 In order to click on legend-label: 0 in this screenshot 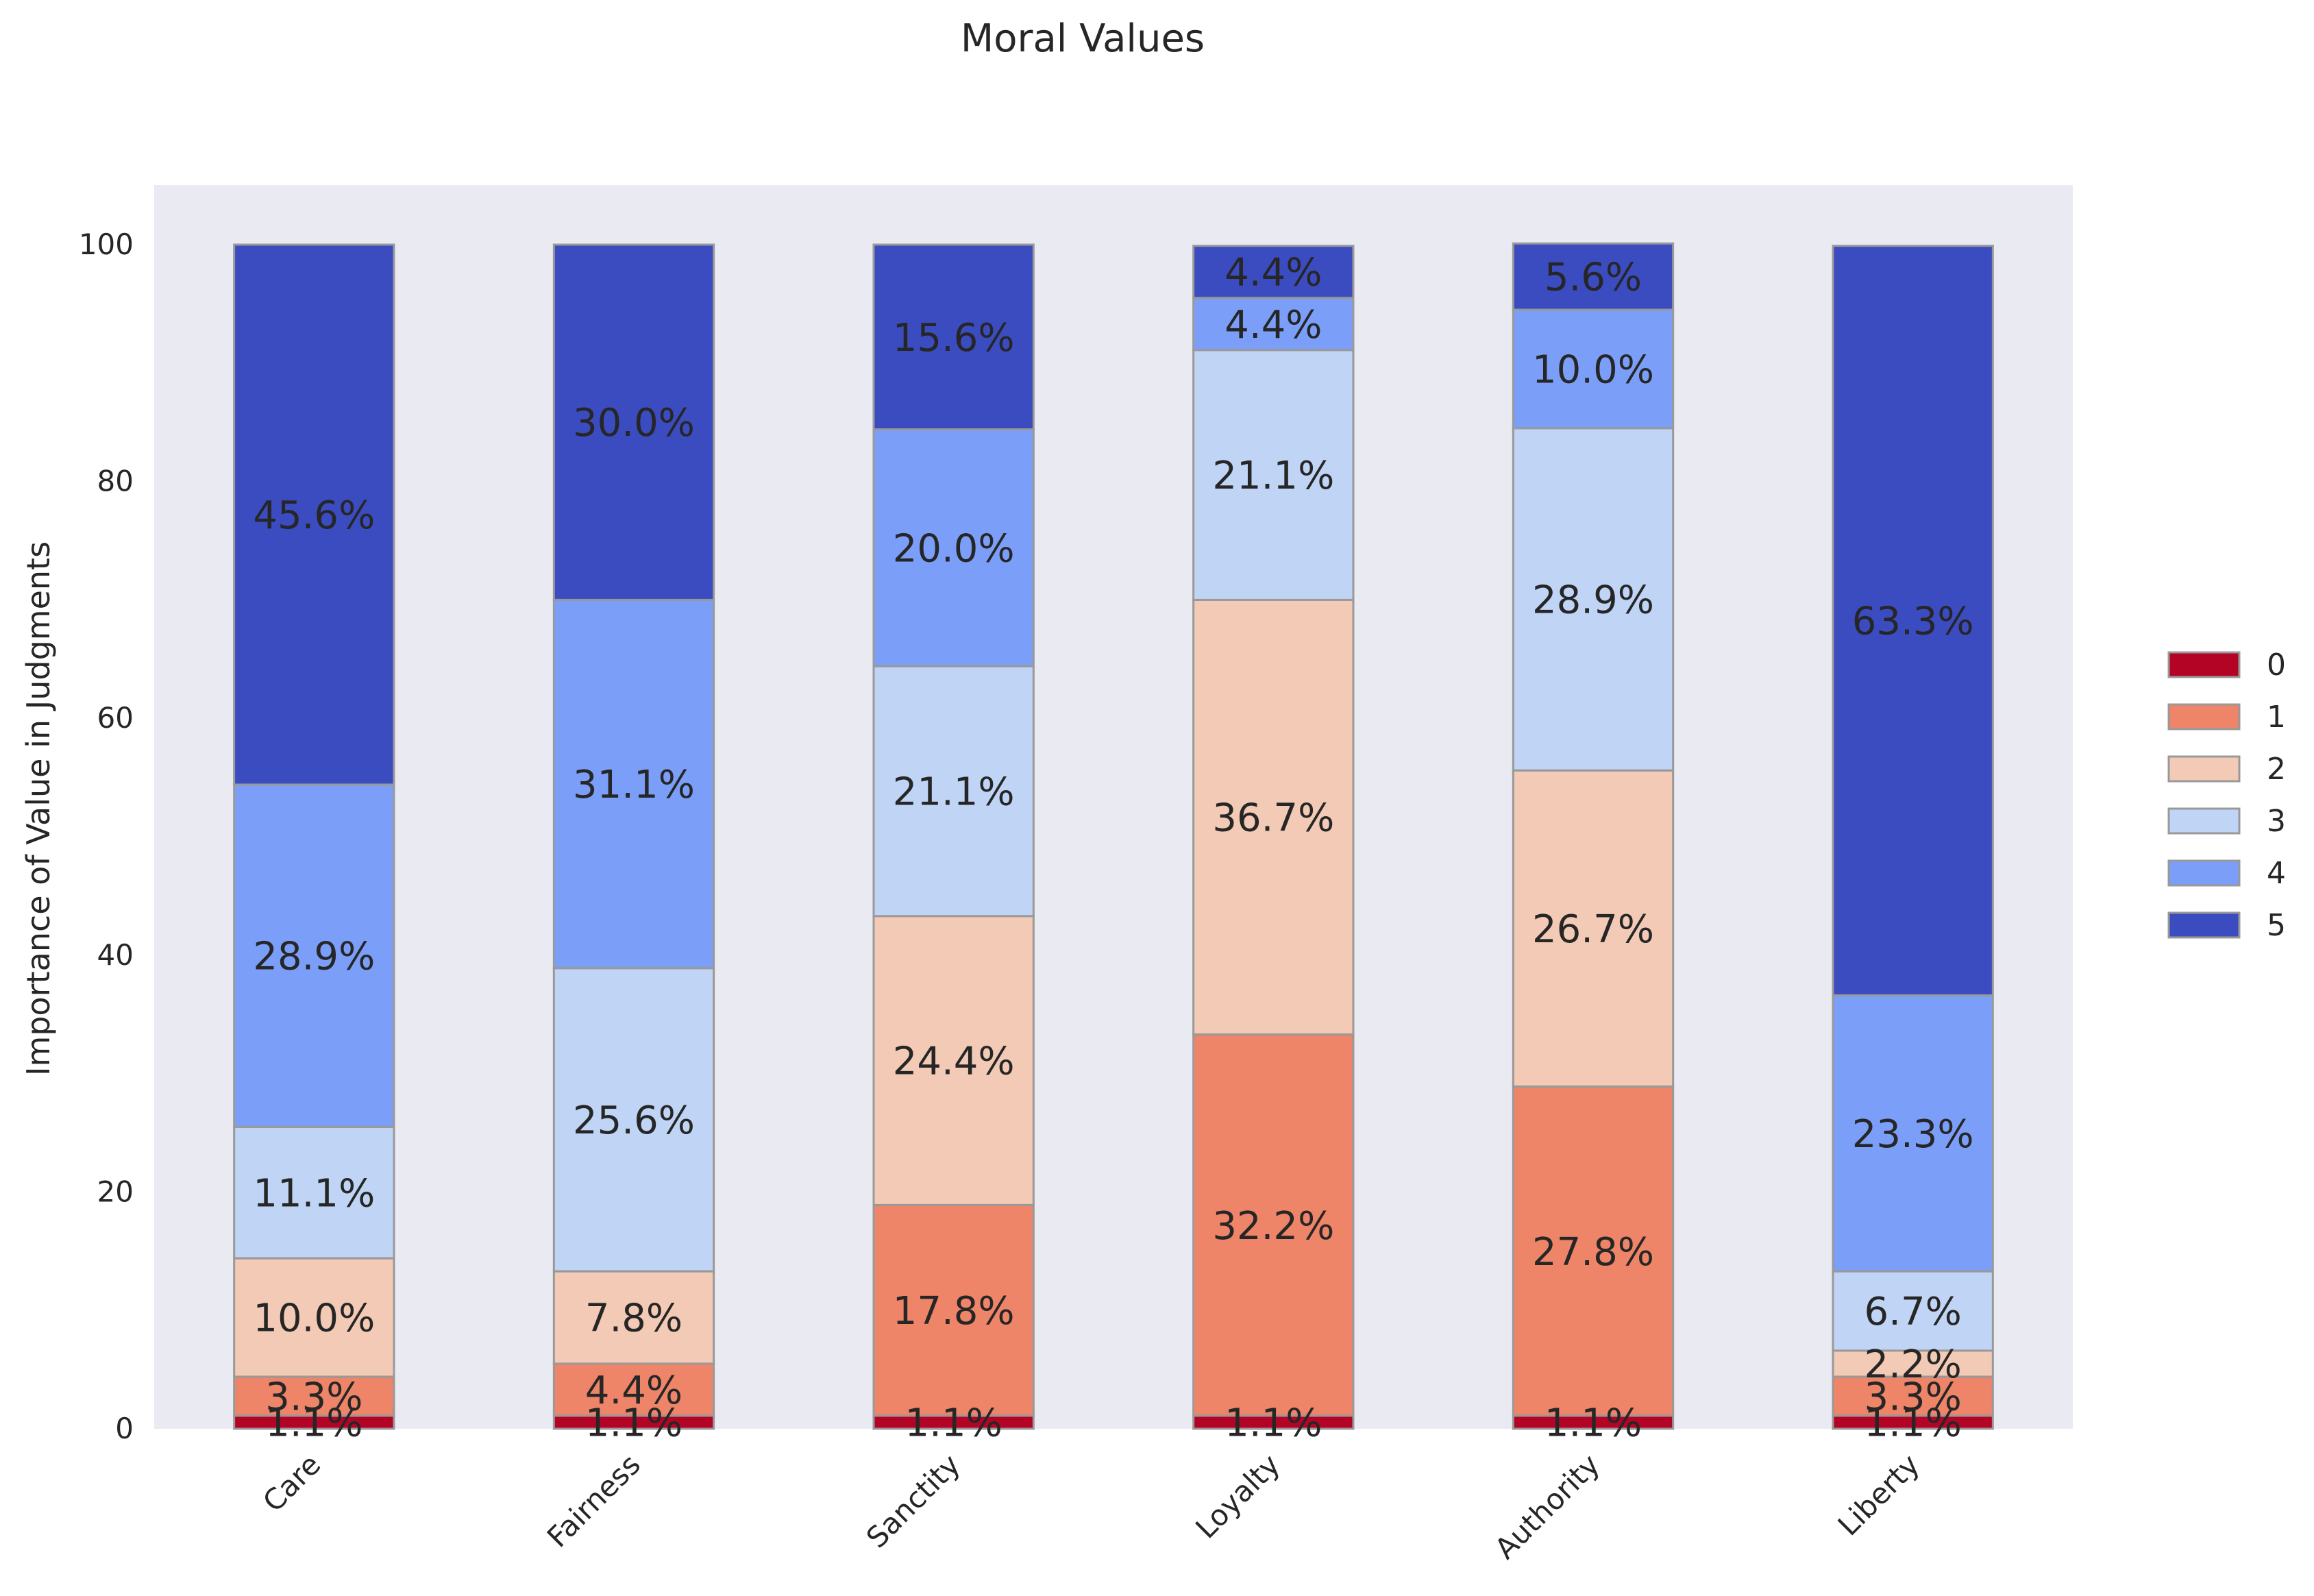, I will do `click(2276, 665)`.